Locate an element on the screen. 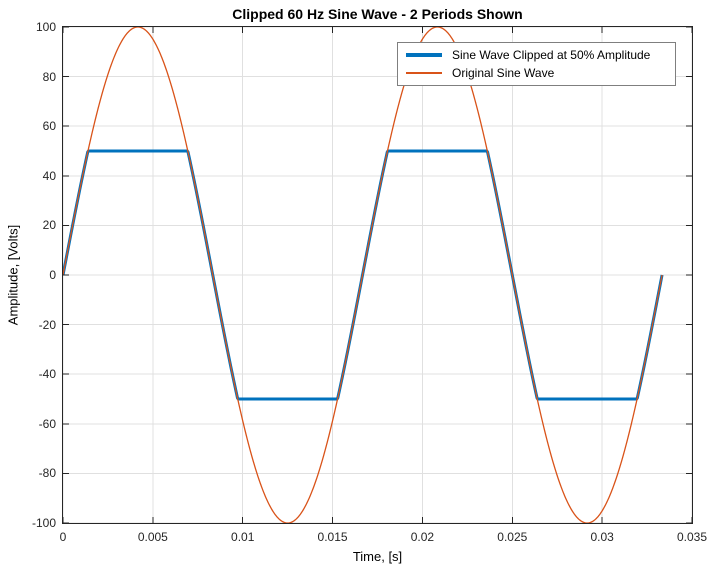  x-tick-label: 0.01 is located at coordinates (243, 537).